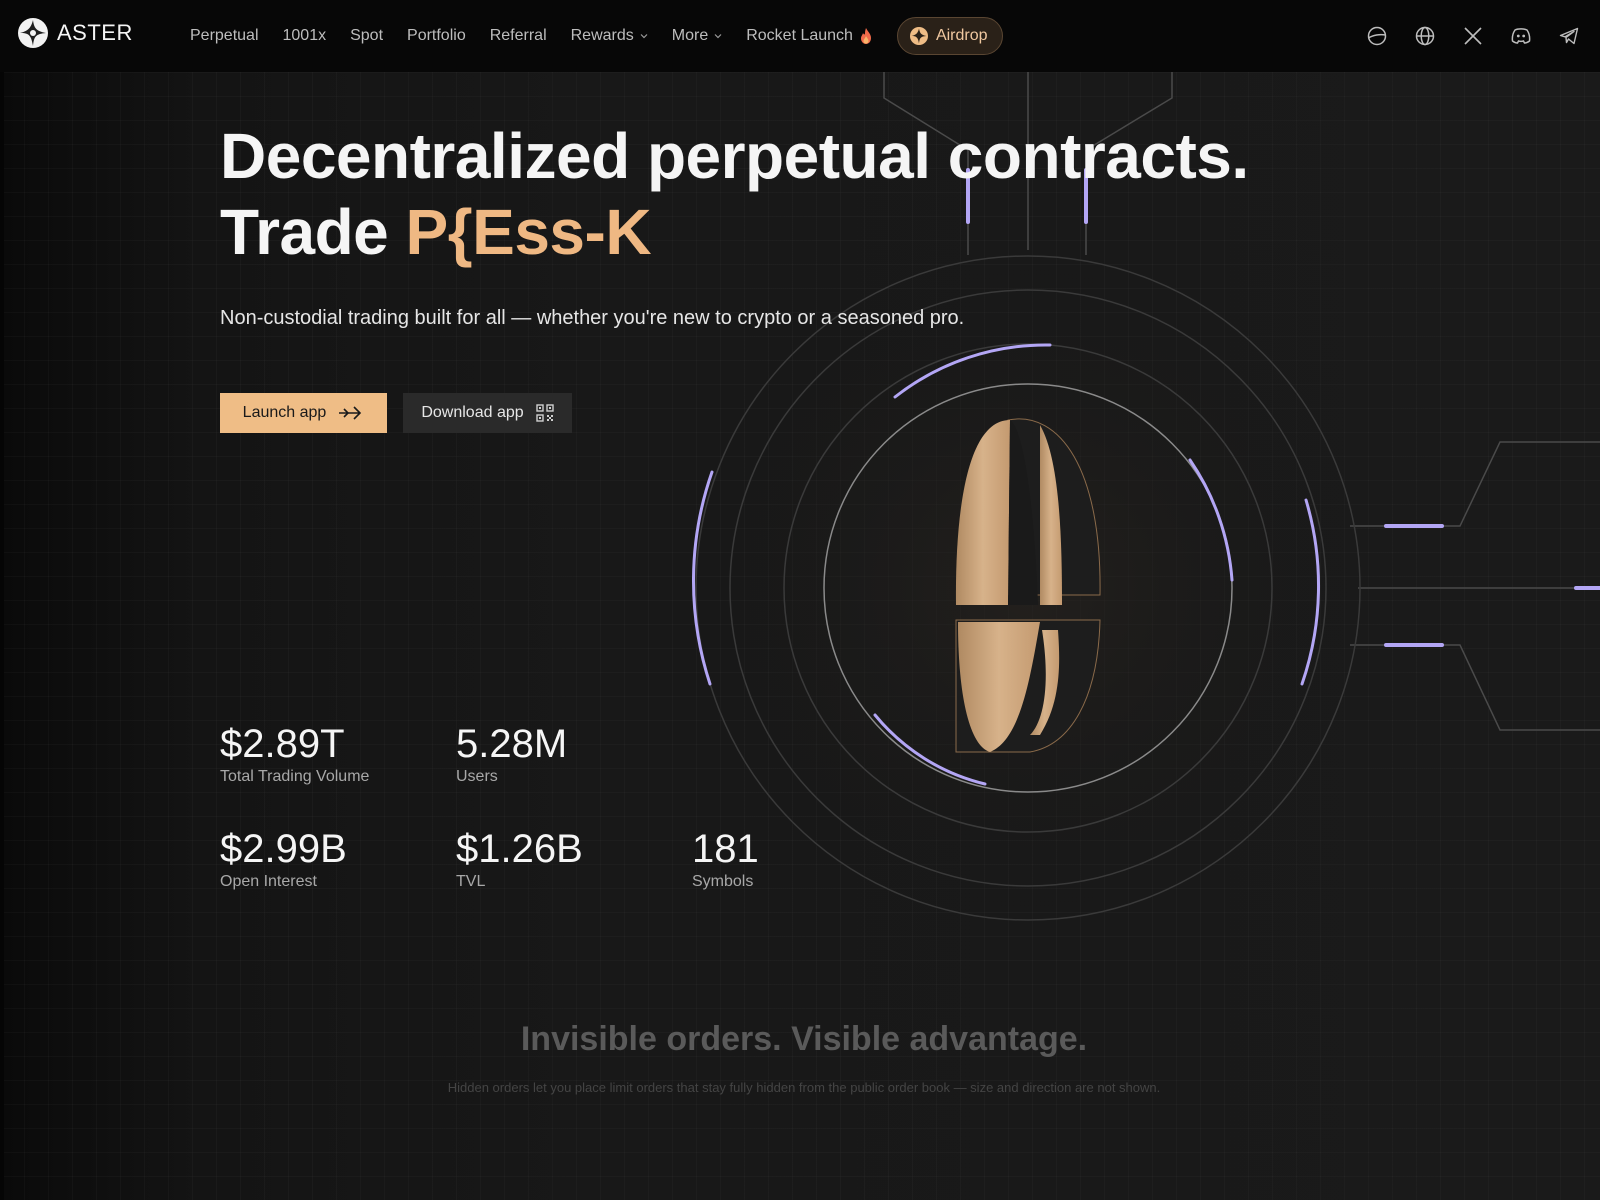  Describe the element at coordinates (804, 1039) in the screenshot. I see `section-title: Invisible orders. Visible advantage.` at that location.